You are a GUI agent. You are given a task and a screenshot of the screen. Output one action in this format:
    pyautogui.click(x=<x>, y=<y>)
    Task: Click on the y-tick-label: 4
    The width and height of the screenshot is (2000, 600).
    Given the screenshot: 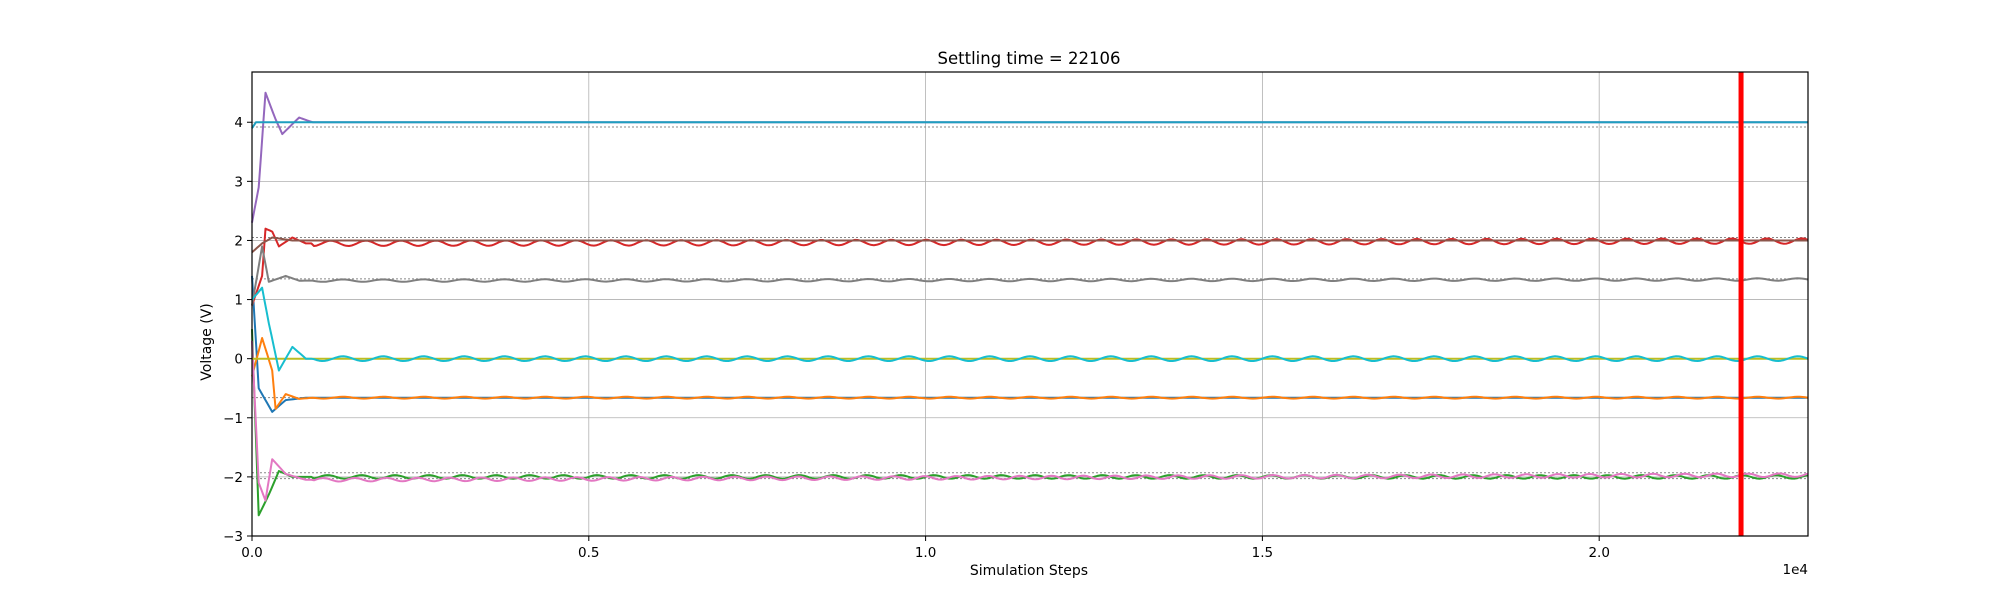 What is the action you would take?
    pyautogui.click(x=238, y=123)
    